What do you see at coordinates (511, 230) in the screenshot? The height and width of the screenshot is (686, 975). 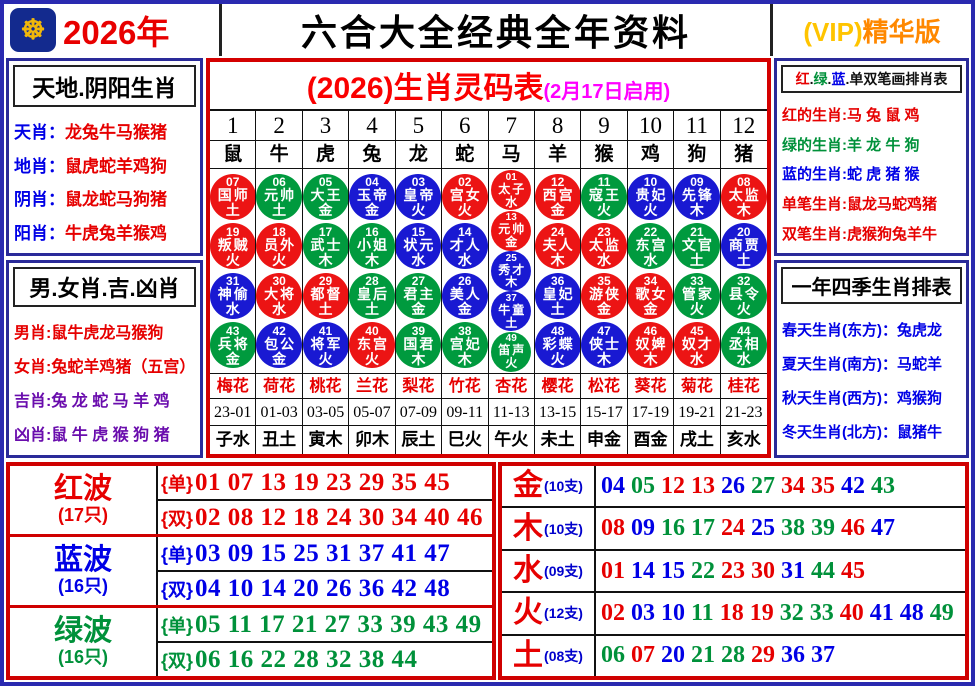 I see `number-ball: 13 元帅金` at bounding box center [511, 230].